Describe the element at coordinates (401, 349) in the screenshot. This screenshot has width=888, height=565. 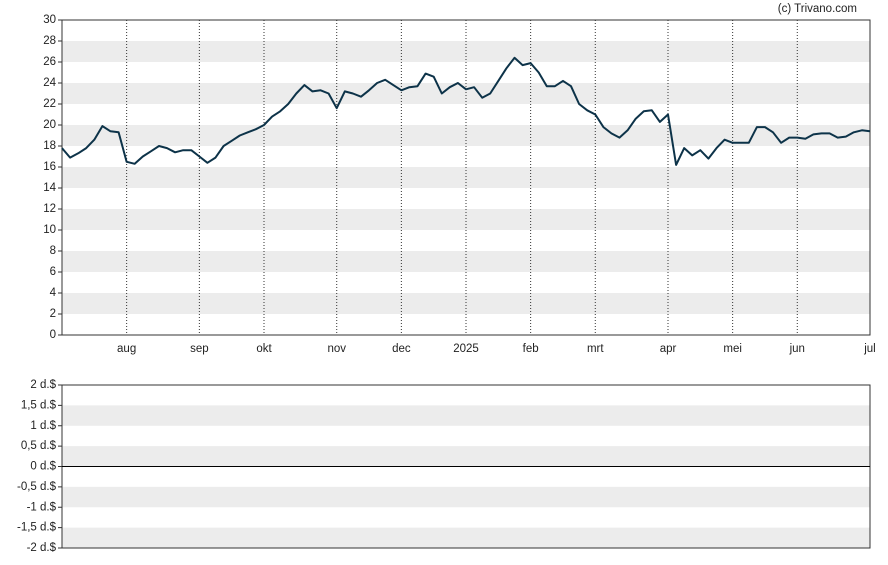
I see `x-tick-label: dec` at that location.